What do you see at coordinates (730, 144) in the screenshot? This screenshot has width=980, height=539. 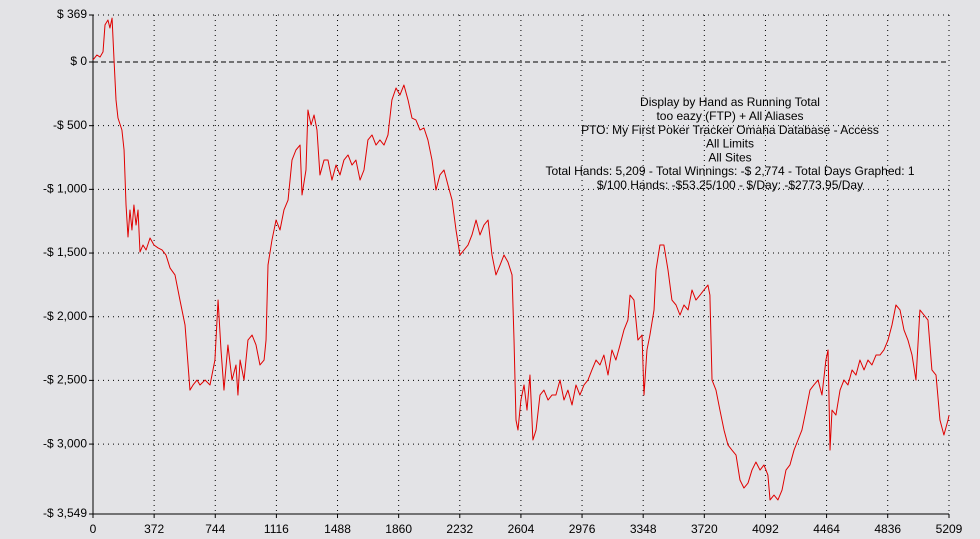 I see `annotation: All Limits` at bounding box center [730, 144].